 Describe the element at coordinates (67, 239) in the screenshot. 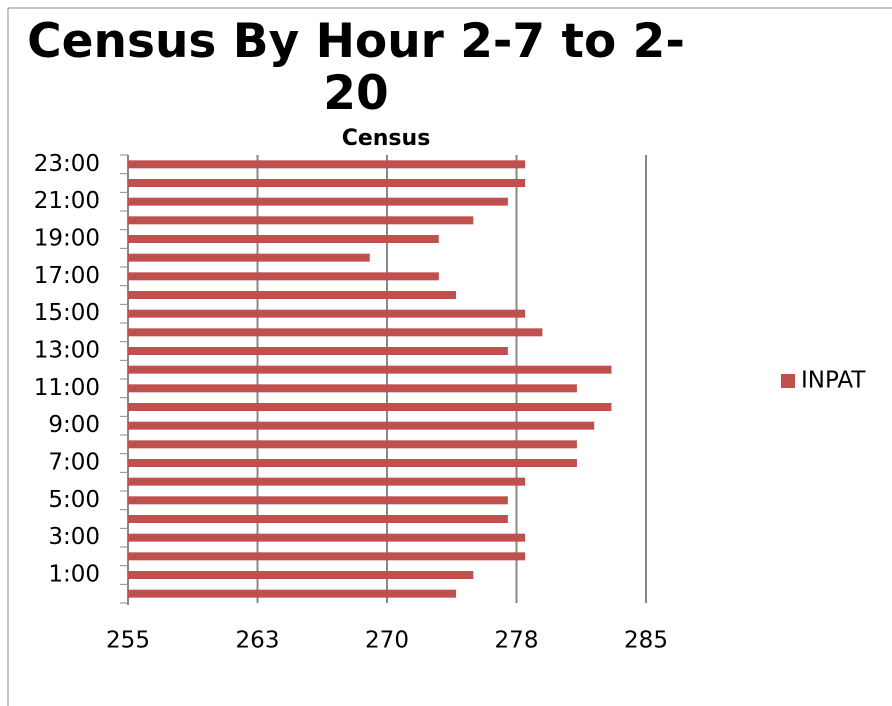

I see `y-tick-label: 19:00` at that location.